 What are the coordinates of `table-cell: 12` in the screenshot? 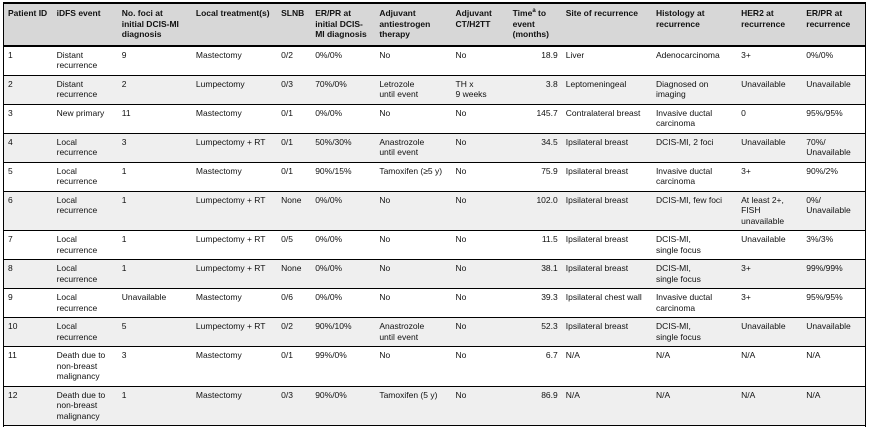 It's located at (13, 394).